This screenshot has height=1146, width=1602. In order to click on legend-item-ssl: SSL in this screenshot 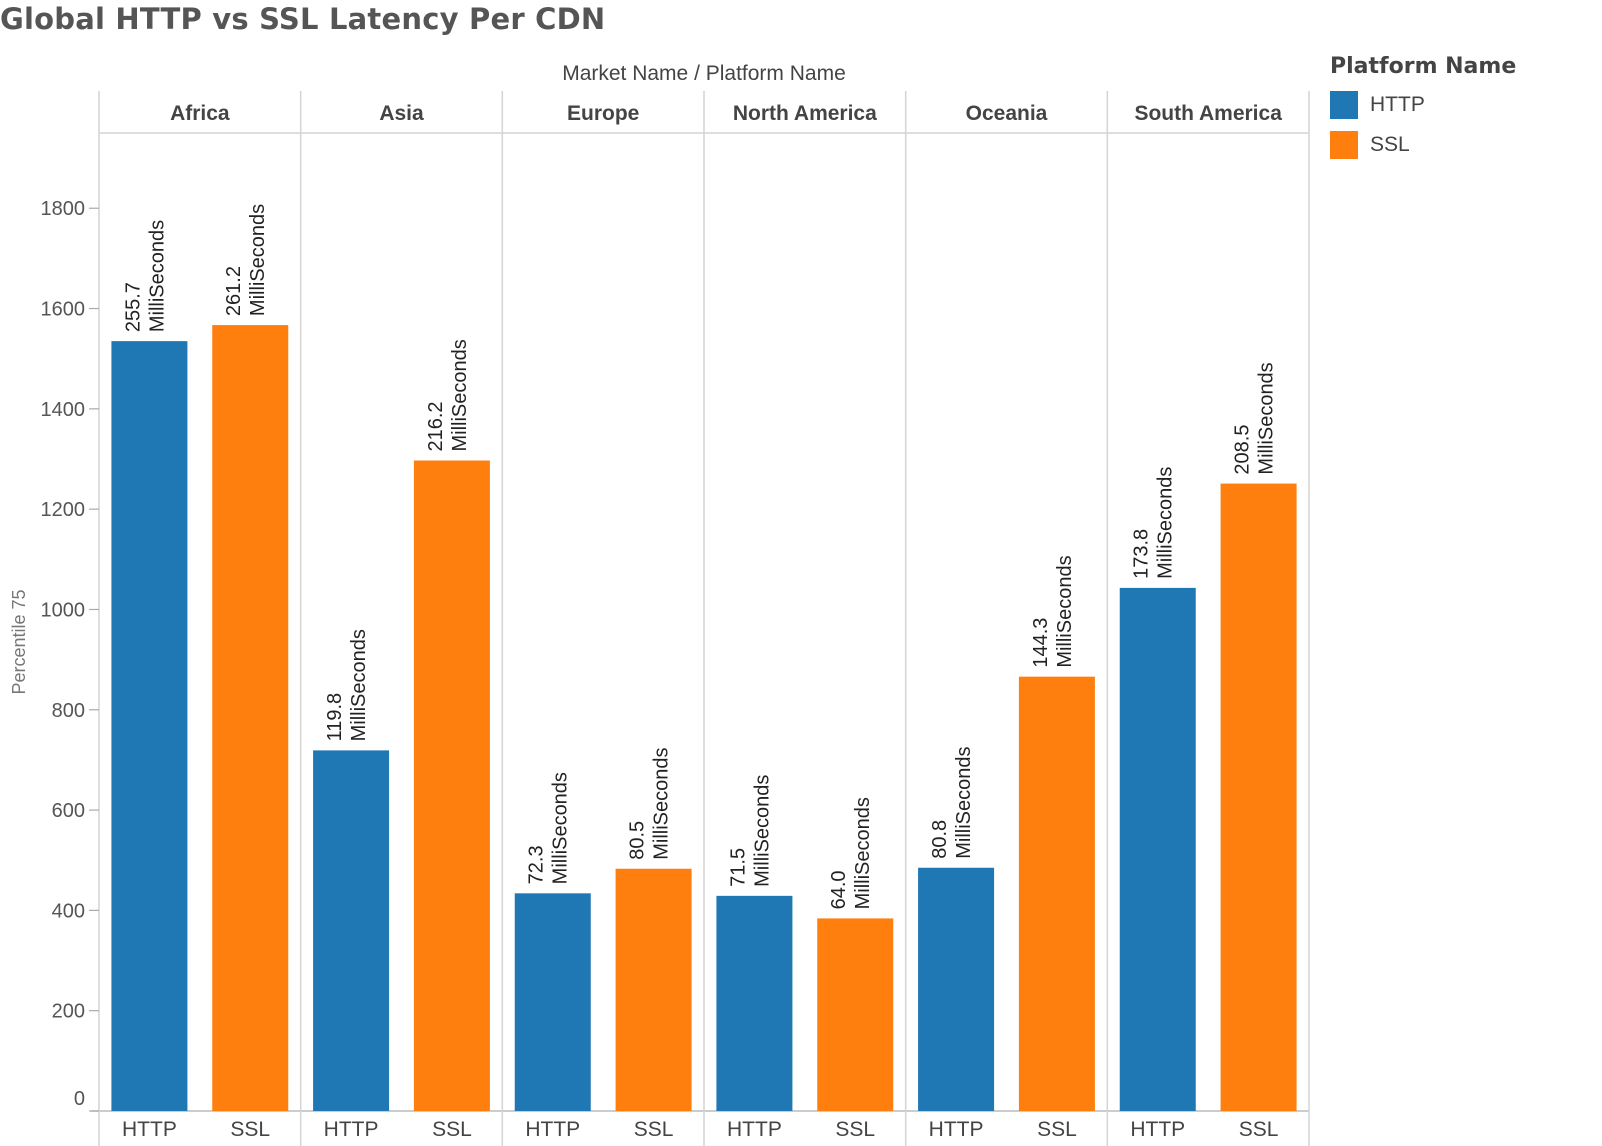, I will do `click(1423, 145)`.